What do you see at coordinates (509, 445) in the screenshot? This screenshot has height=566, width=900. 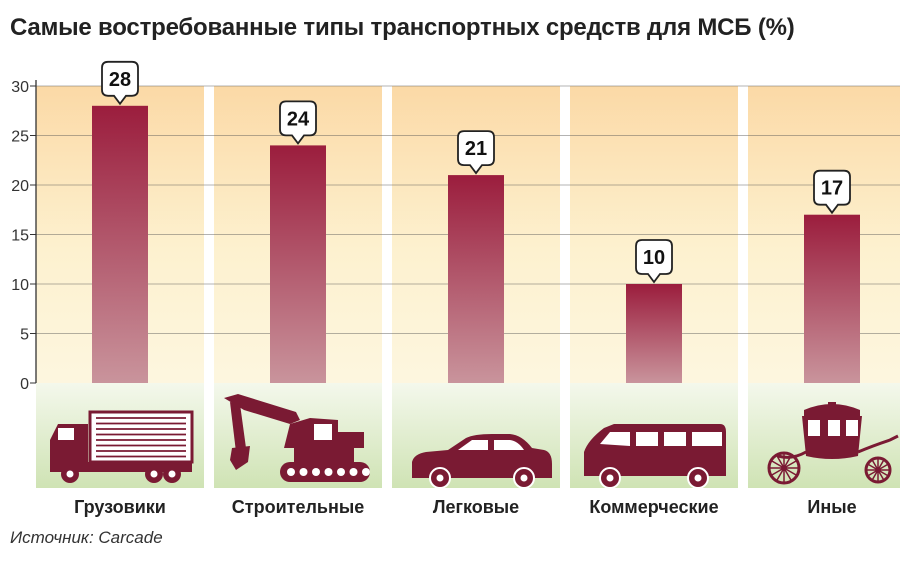 I see `car-window-rear` at bounding box center [509, 445].